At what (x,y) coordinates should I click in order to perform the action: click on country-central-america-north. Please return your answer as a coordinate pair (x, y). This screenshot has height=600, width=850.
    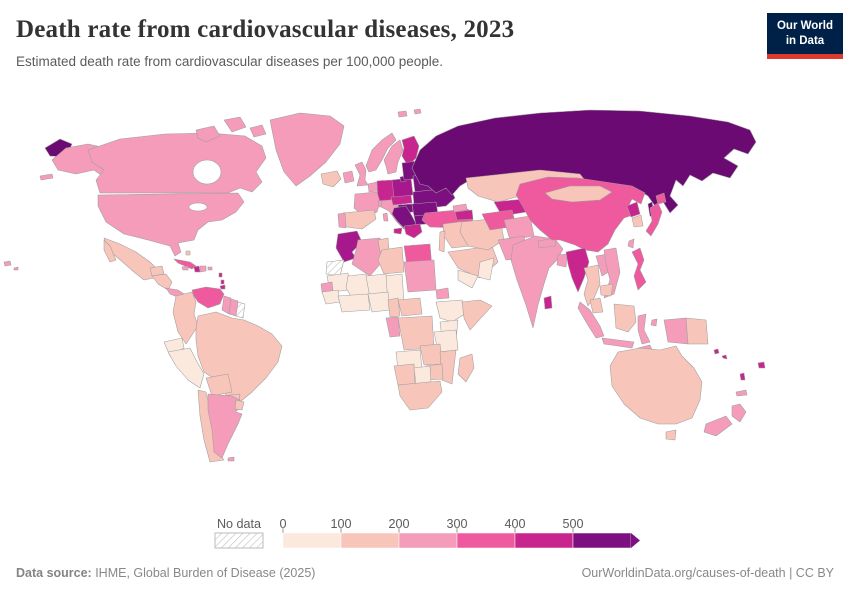
    Looking at the image, I should click on (162, 282).